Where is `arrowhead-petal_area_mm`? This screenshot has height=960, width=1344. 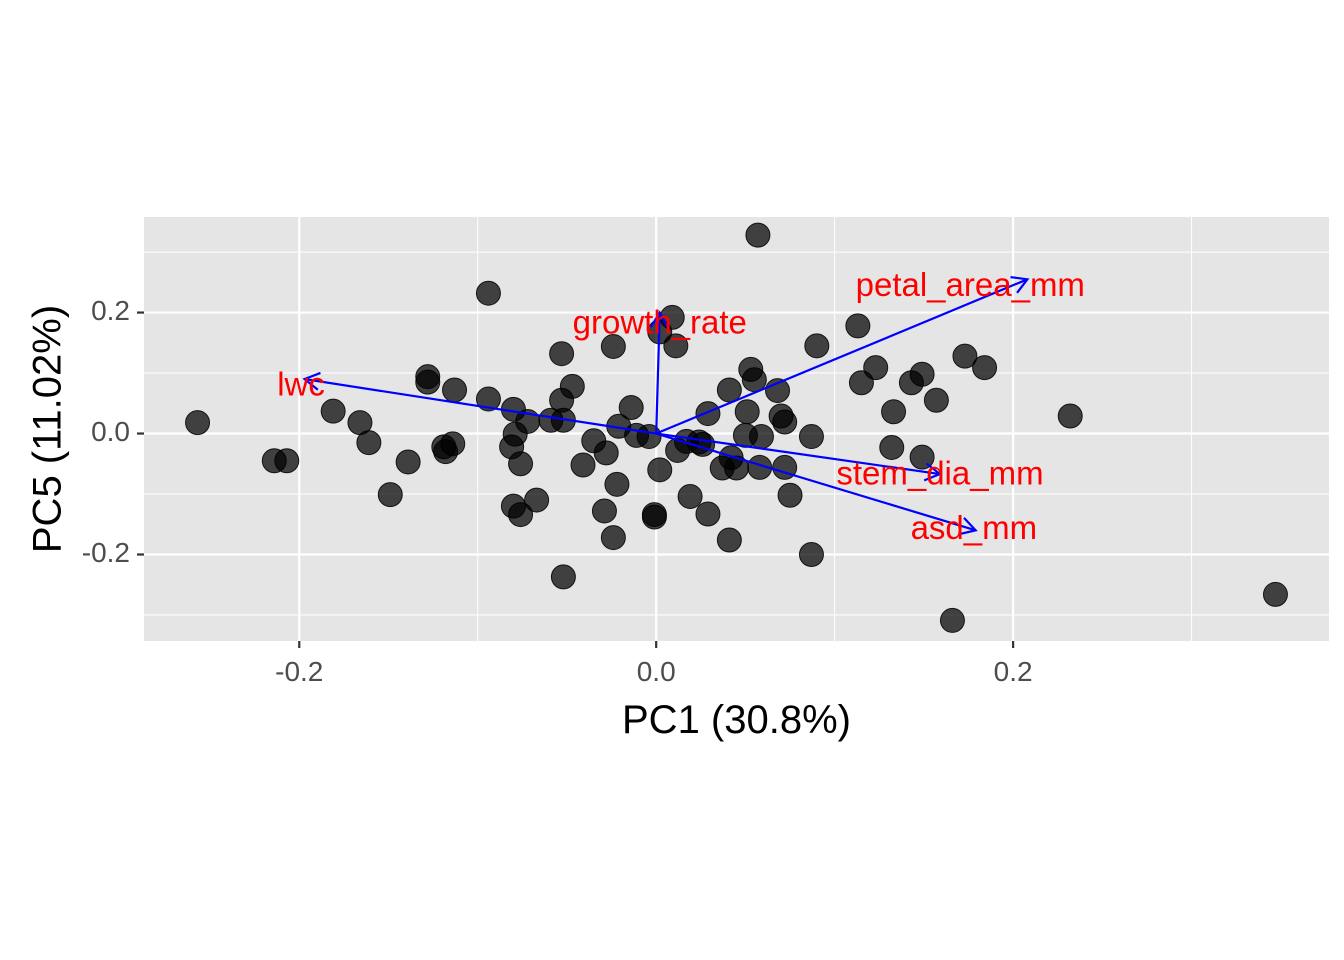 arrowhead-petal_area_mm is located at coordinates (1020, 285).